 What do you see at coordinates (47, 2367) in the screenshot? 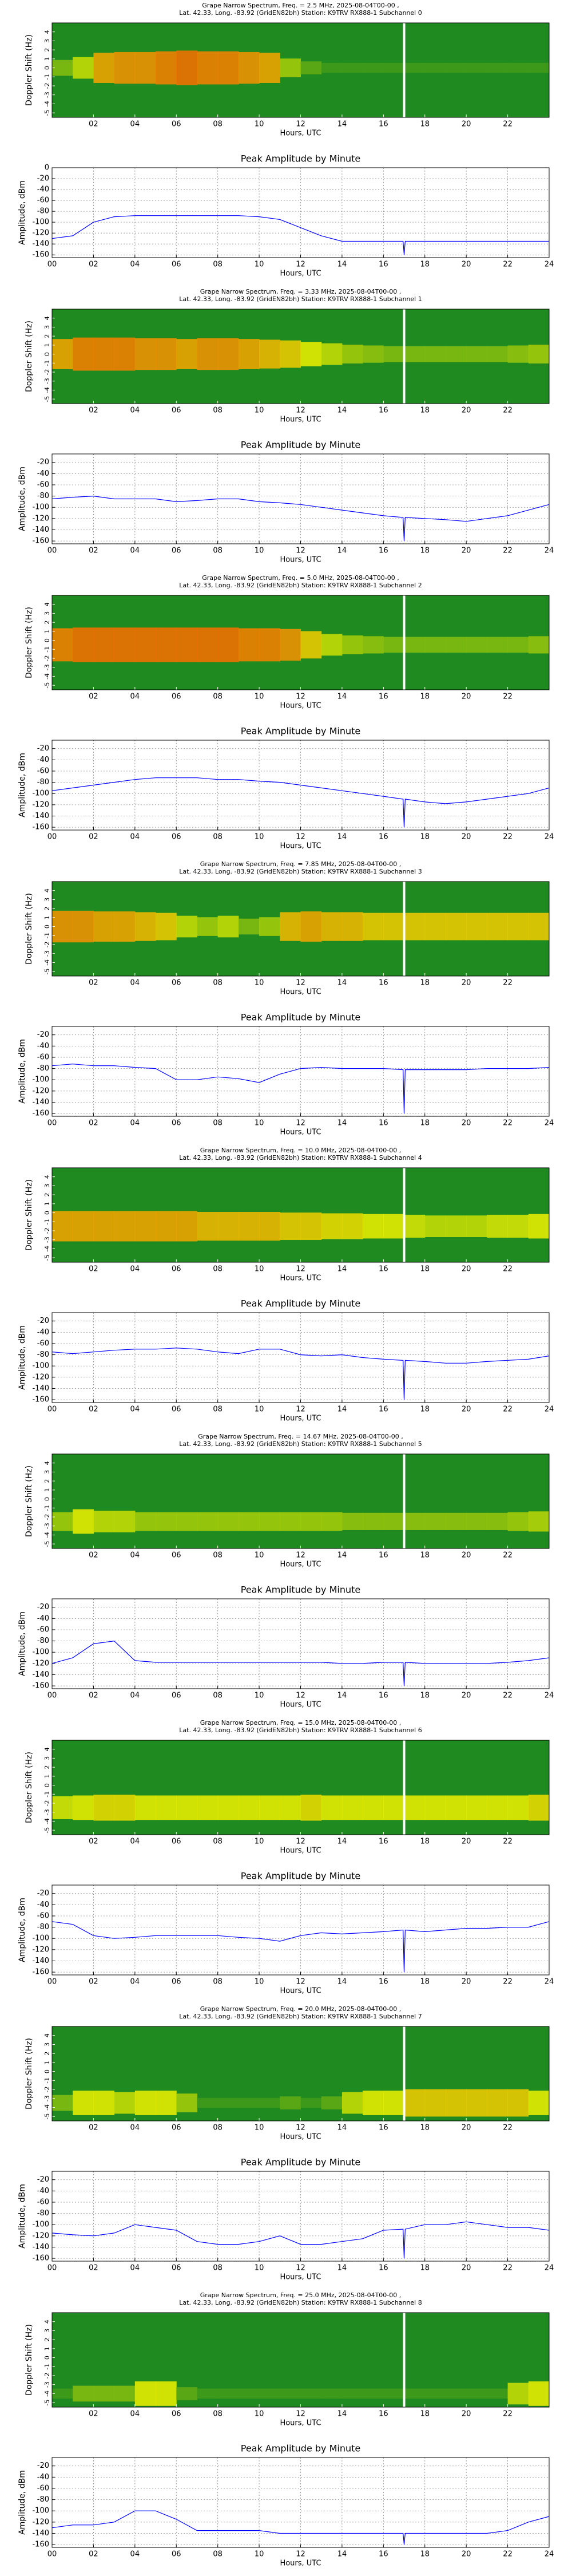
I see `y-tick-label: -1` at bounding box center [47, 2367].